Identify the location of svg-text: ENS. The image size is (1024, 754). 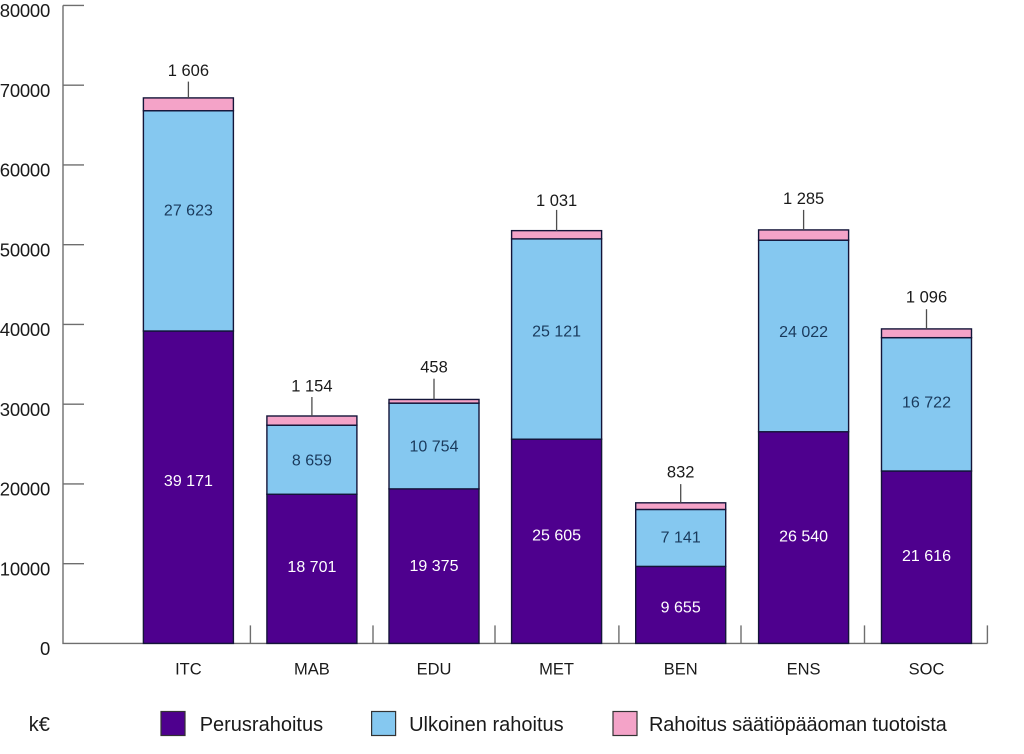
(804, 670).